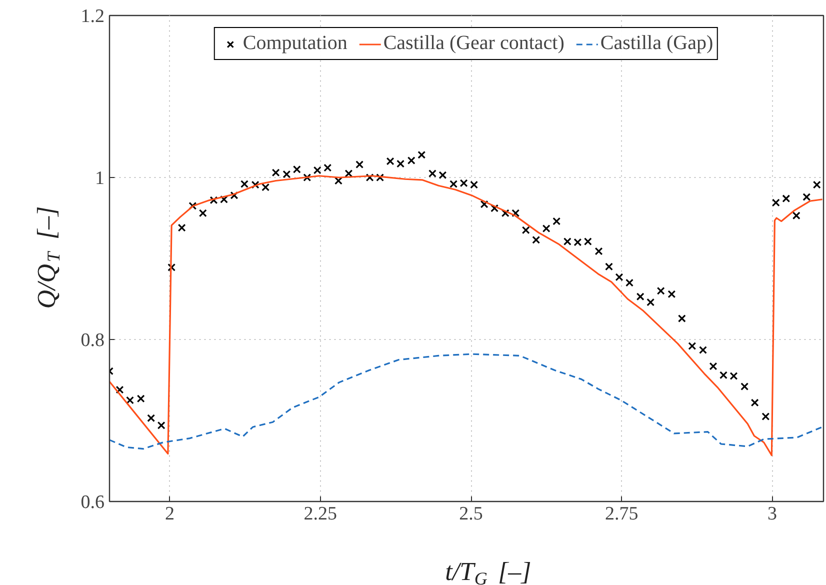  Describe the element at coordinates (467, 401) in the screenshot. I see `line-series` at that location.